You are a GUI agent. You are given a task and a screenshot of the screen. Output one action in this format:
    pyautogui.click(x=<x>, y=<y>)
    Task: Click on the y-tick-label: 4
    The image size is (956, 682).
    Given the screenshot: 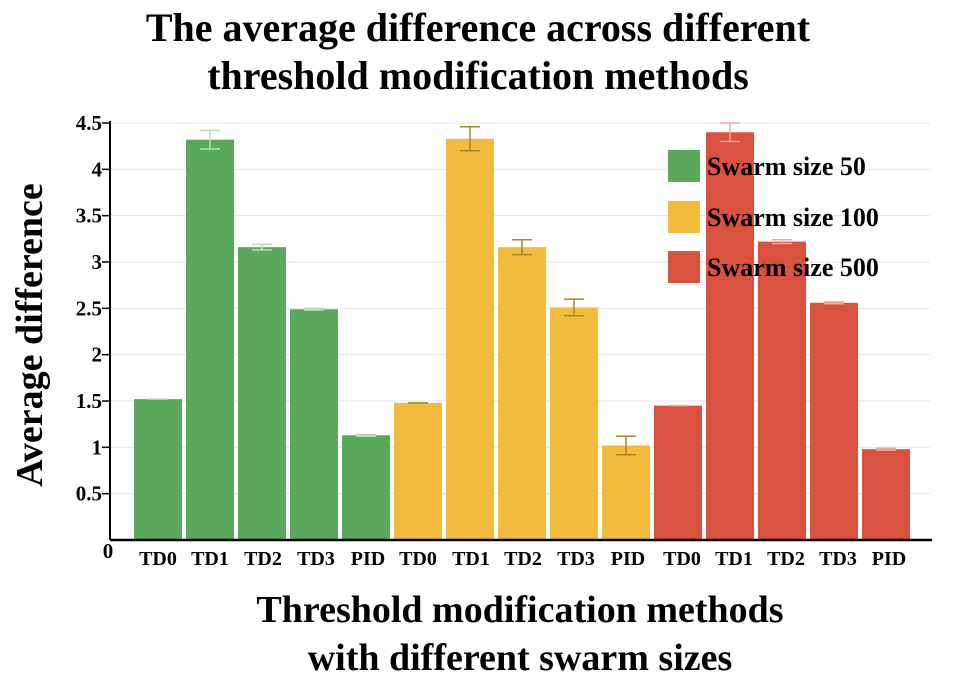 What is the action you would take?
    pyautogui.click(x=97, y=169)
    